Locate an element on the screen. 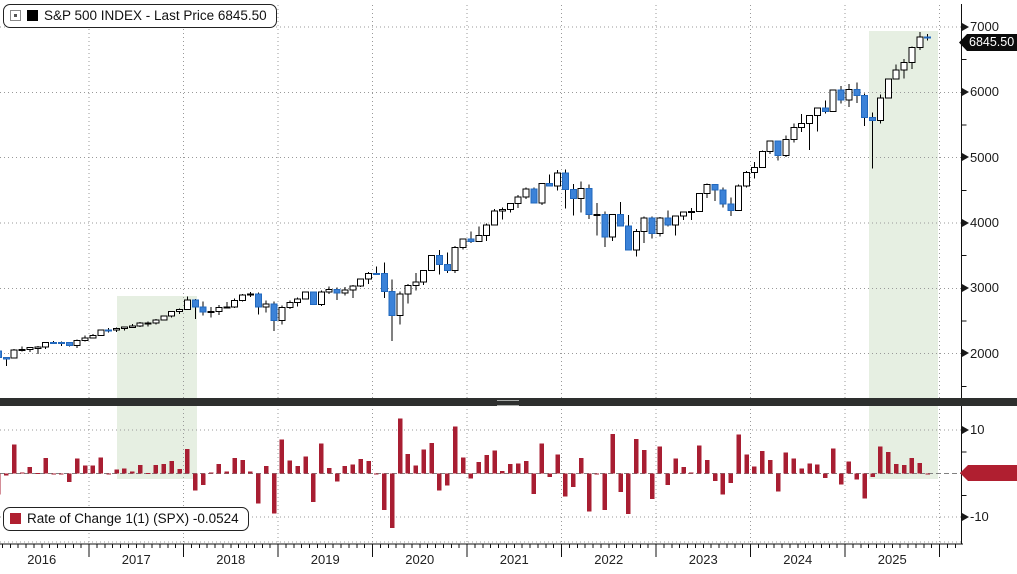 The height and width of the screenshot is (574, 1017). roc-axis-label: 10 is located at coordinates (973, 429).